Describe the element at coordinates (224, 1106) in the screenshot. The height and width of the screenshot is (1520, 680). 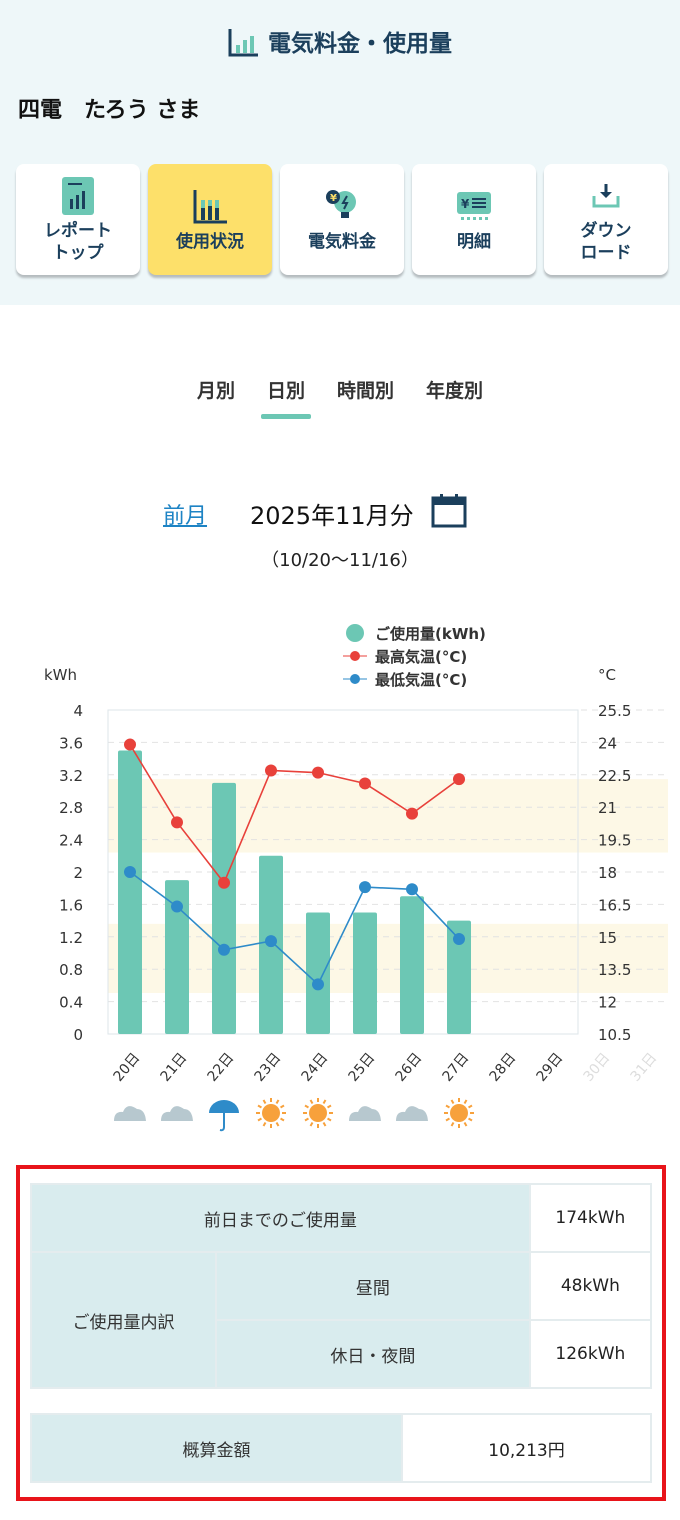
I see `umbrella-icon` at that location.